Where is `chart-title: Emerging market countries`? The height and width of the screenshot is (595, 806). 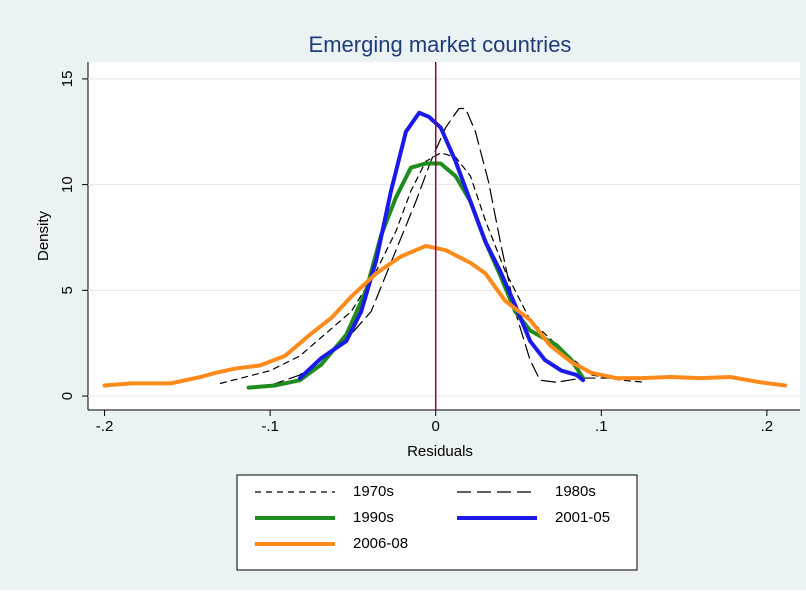 chart-title: Emerging market countries is located at coordinates (440, 44).